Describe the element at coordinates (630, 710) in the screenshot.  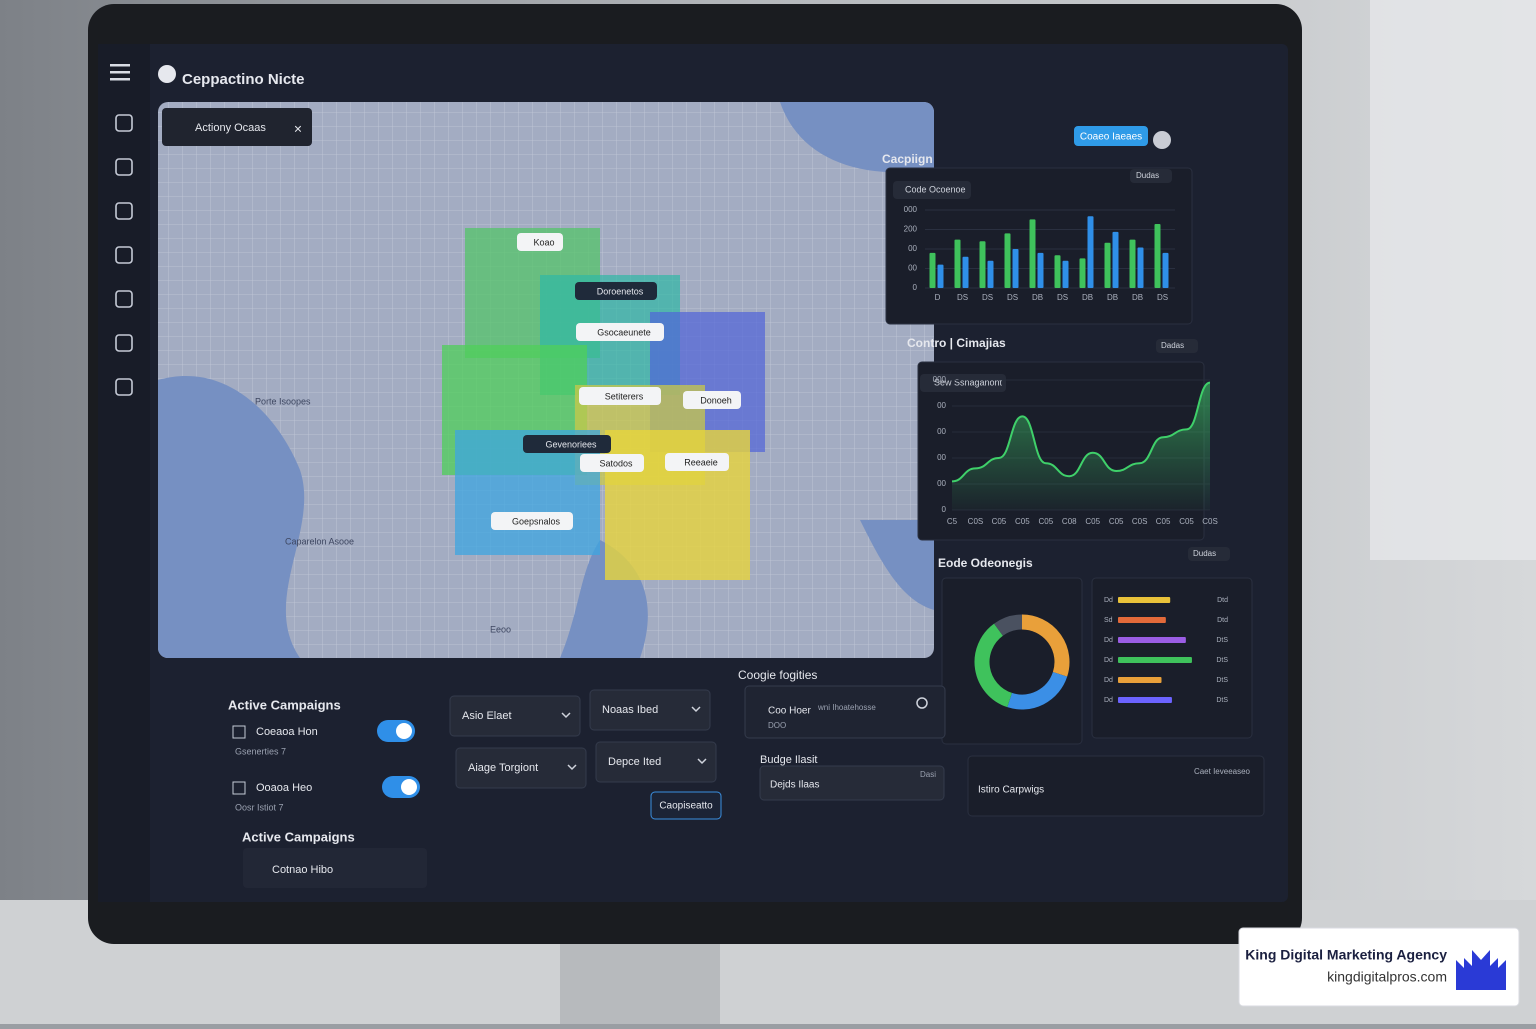
I see `dropdown-field-label: Noaas Ibed` at that location.